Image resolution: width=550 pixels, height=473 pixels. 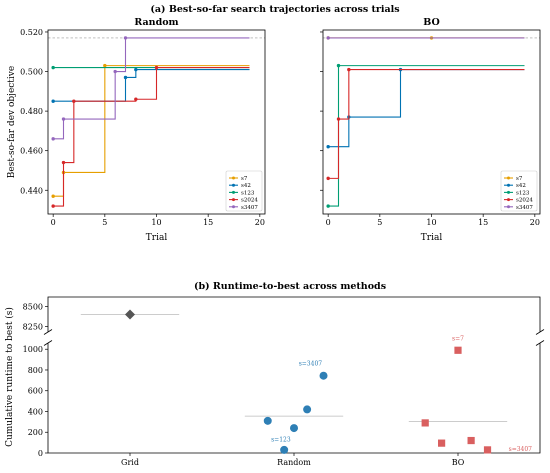 I want to click on group-bo: s=7 s=3407, so click(x=470, y=394).